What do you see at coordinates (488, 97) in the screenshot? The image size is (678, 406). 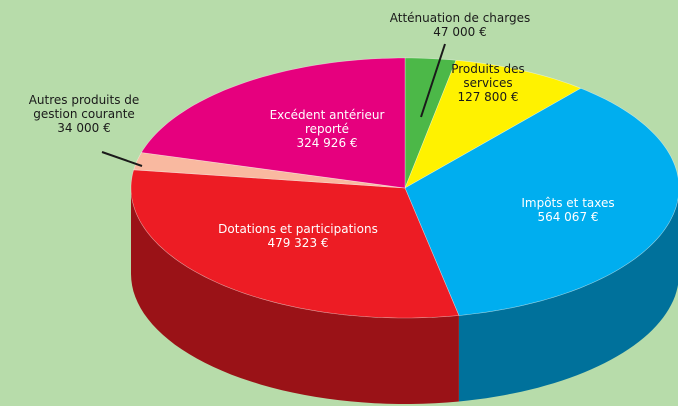 I see `value-label: 127 800 €` at bounding box center [488, 97].